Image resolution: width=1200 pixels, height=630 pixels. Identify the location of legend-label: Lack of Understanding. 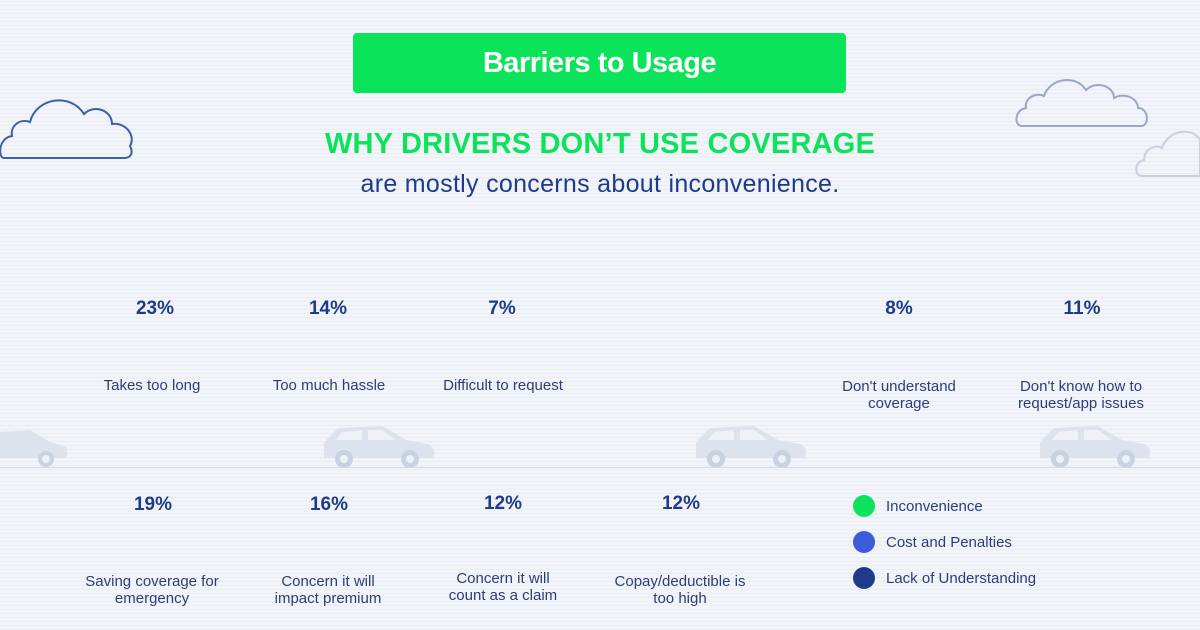
(961, 578).